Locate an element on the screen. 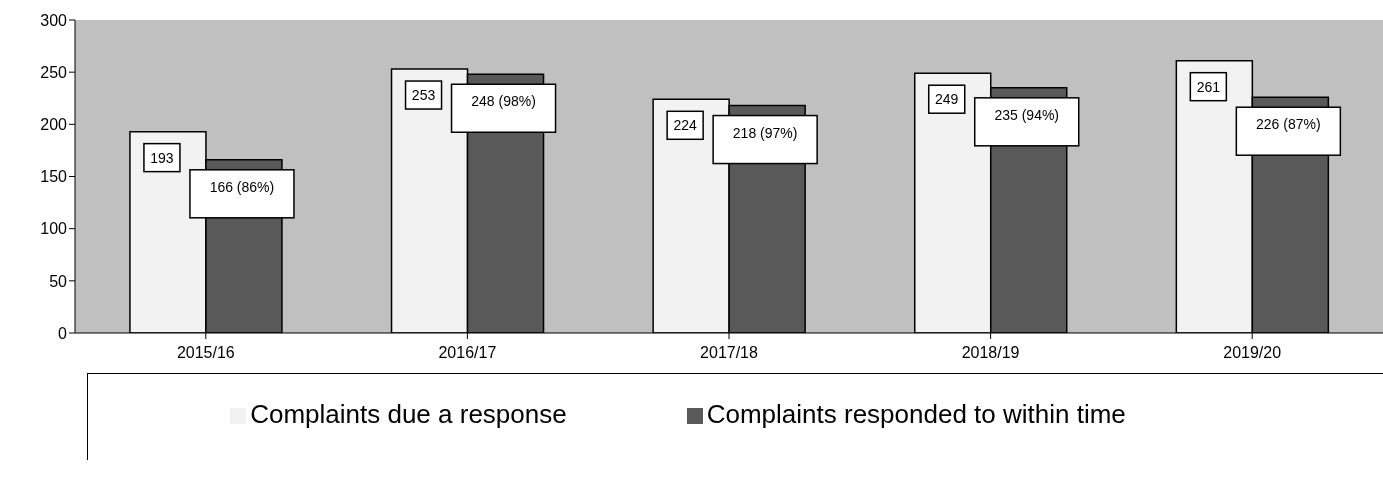 This screenshot has width=1383, height=489. data-label: 261 is located at coordinates (1208, 86).